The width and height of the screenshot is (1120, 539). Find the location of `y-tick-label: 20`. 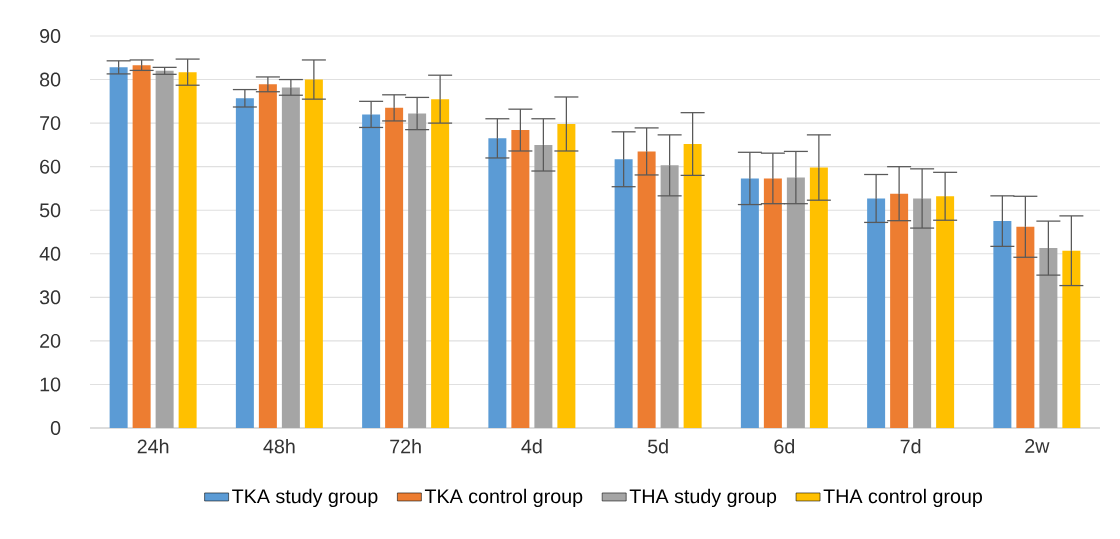

y-tick-label: 20 is located at coordinates (50, 340).